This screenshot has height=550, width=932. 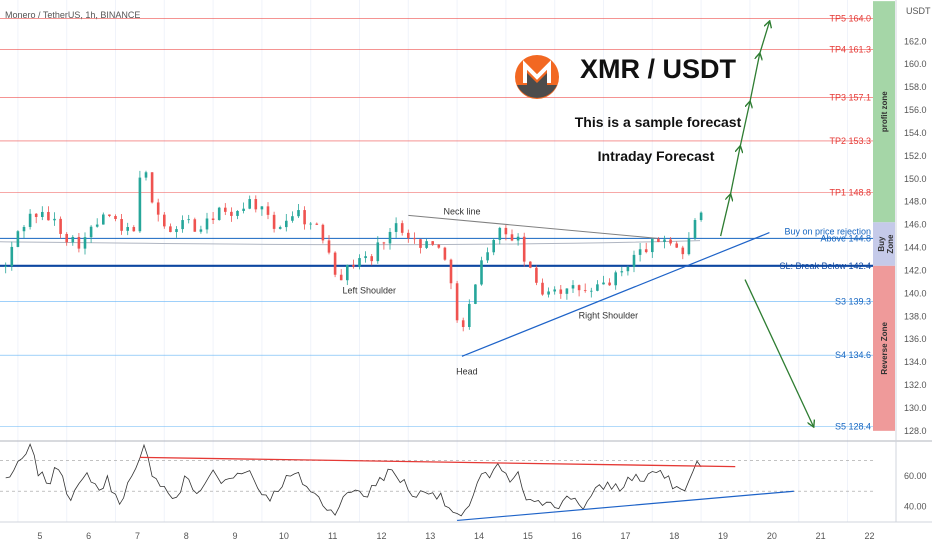 What do you see at coordinates (850, 141) in the screenshot?
I see `level-label: TP2 153.3` at bounding box center [850, 141].